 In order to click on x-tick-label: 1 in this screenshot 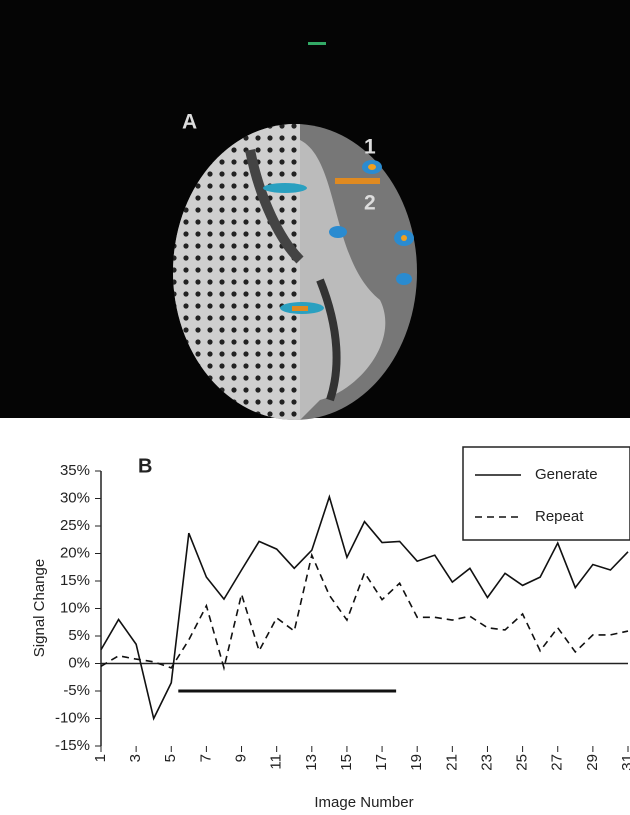, I will do `click(100, 758)`.